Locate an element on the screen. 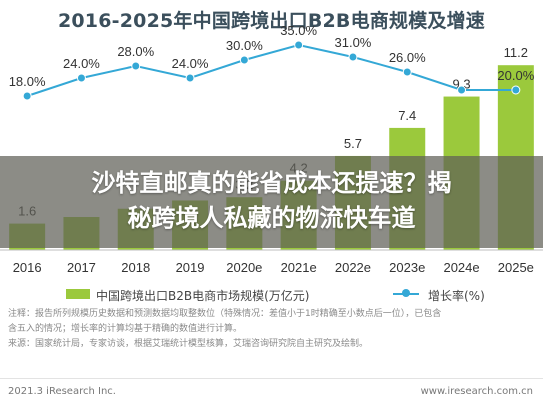 The width and height of the screenshot is (543, 408). note-line: 含五入的情况；增长率的计算均基于精确的数值进行计算。 is located at coordinates (125, 329).